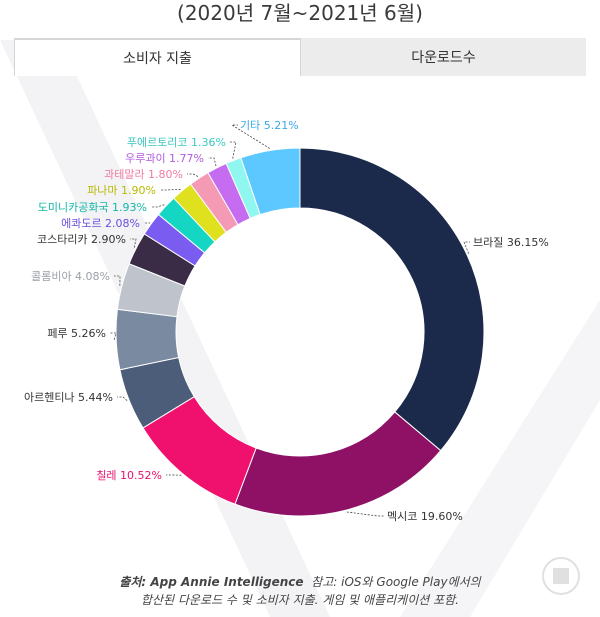 The image size is (600, 617). I want to click on slice-label-2: 멕시코 19.60%, so click(425, 516).